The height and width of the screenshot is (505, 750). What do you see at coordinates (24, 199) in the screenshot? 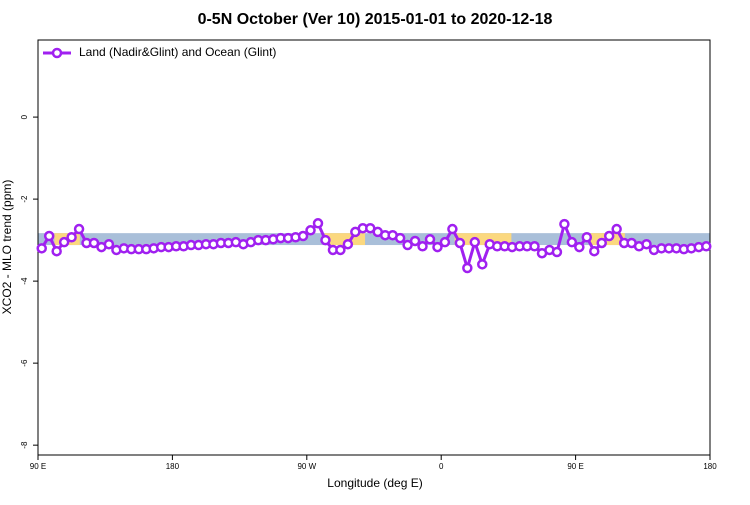
I see `y-tick-label: -2` at bounding box center [24, 199].